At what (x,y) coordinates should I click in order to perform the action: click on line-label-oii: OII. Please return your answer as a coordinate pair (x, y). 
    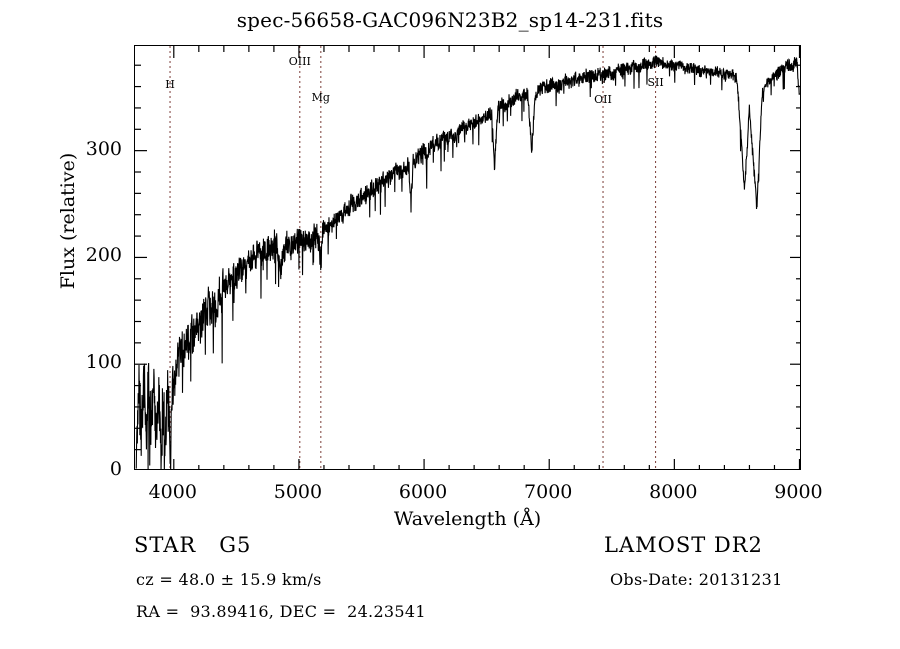
    Looking at the image, I should click on (603, 99).